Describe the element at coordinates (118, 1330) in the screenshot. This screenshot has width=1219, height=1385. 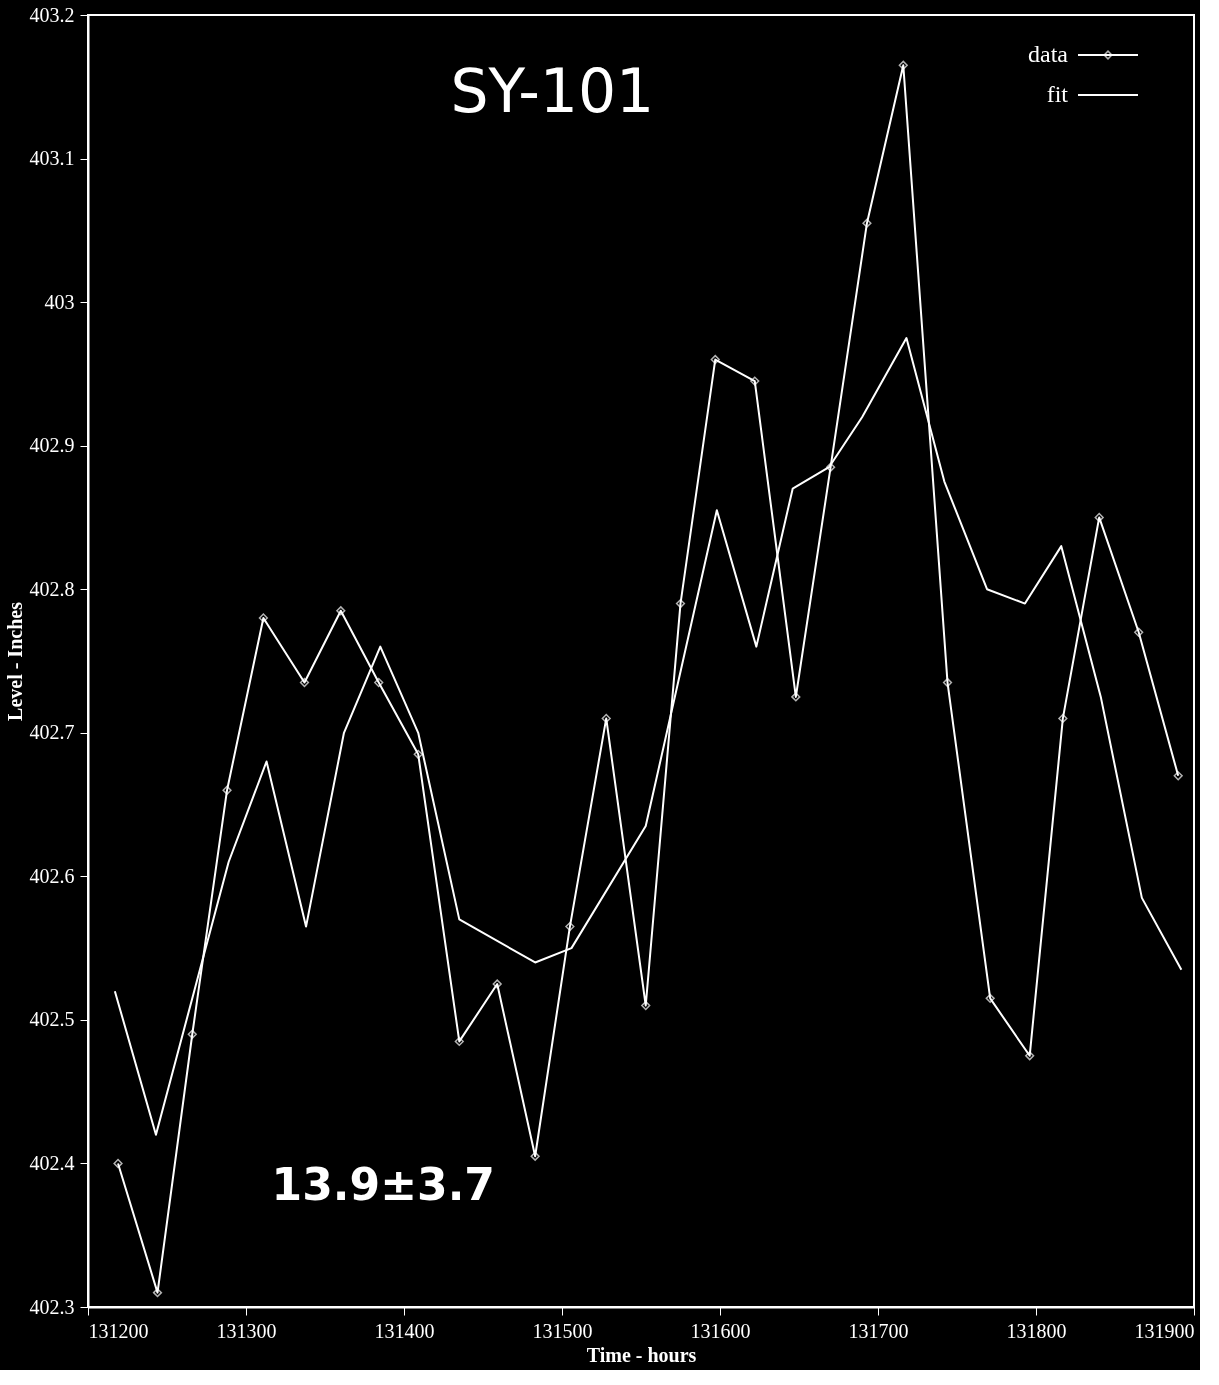
I see `x-tick-label: 131200` at that location.